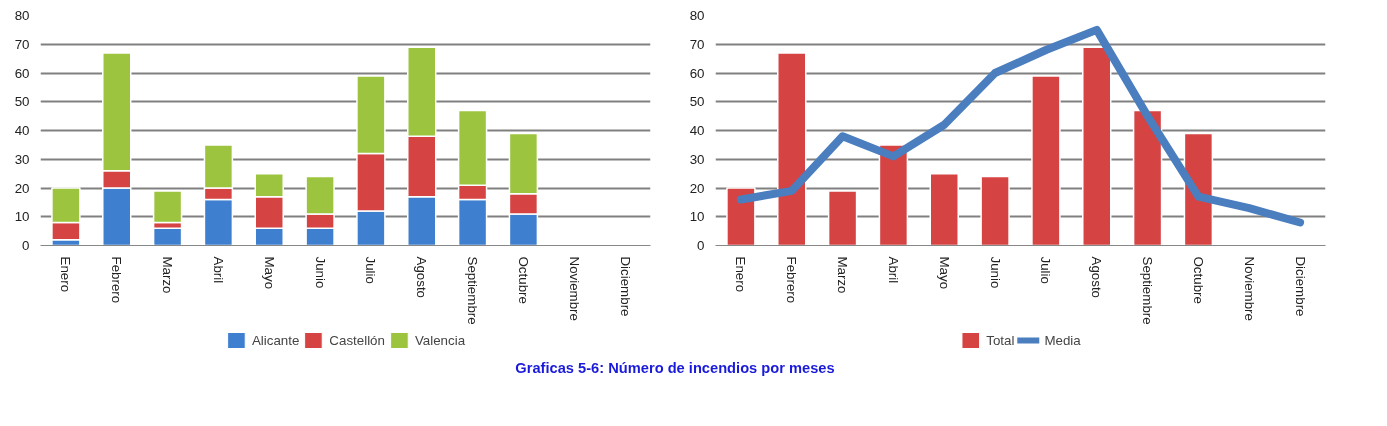 This screenshot has width=1387, height=426. Describe the element at coordinates (440, 340) in the screenshot. I see `legend-label: Valencia` at that location.